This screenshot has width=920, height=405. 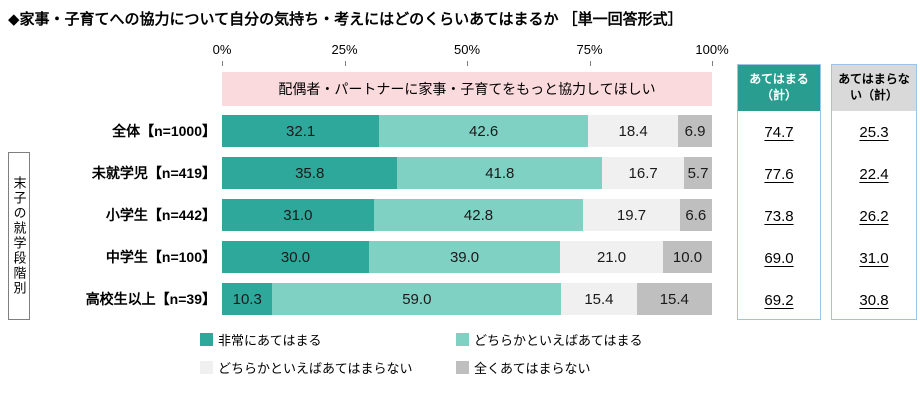 I want to click on bar-segment: 16.7, so click(x=643, y=173).